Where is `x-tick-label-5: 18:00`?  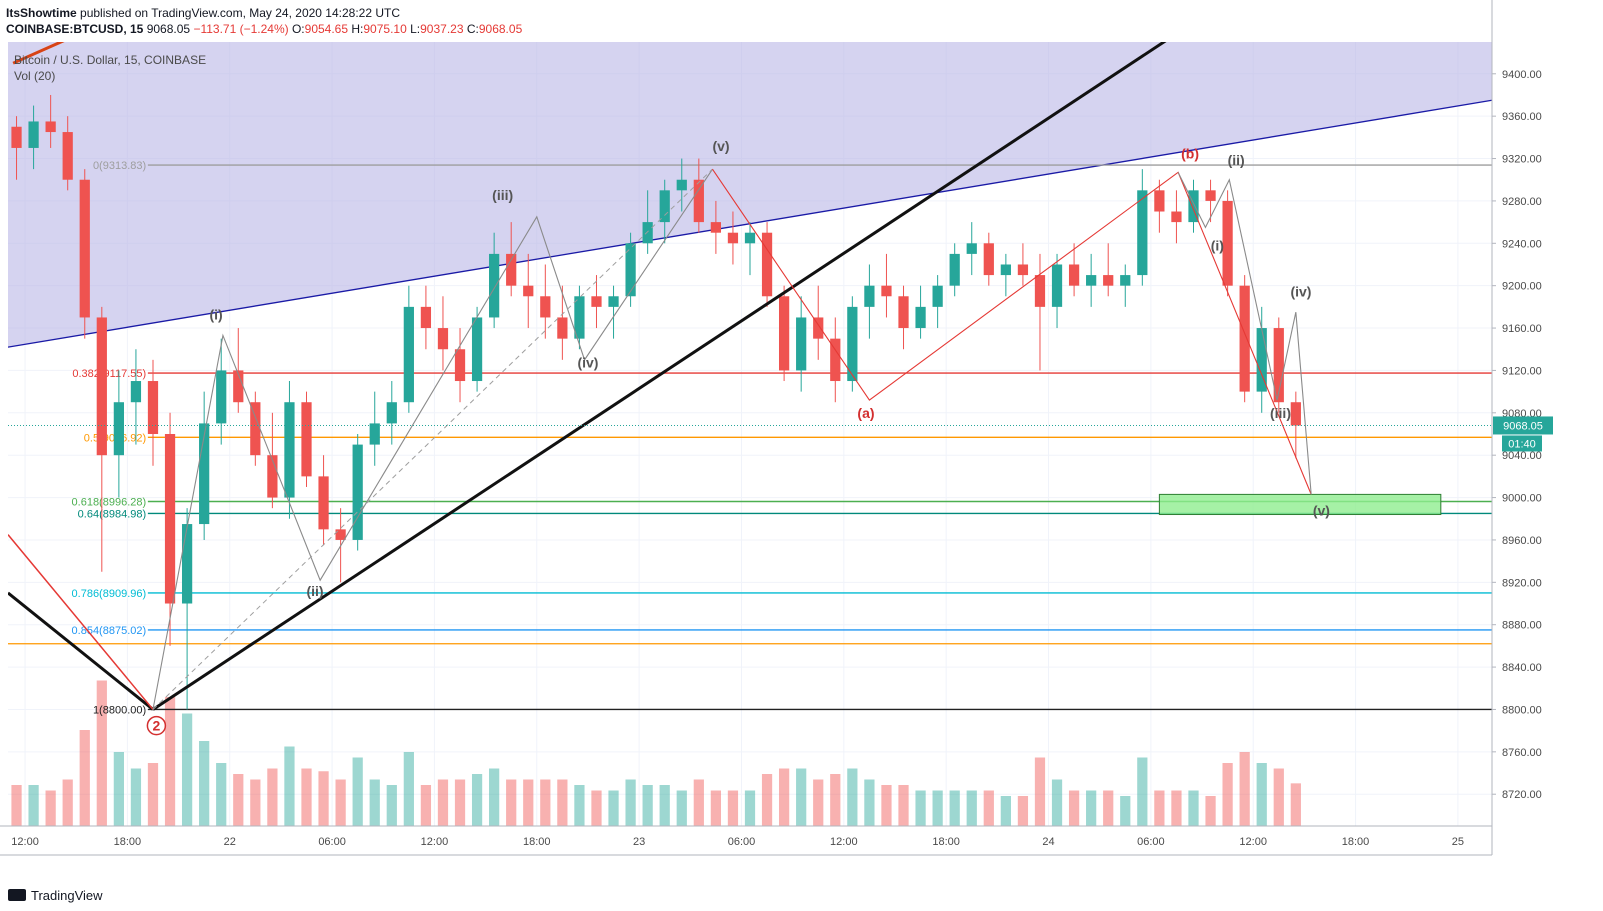 x-tick-label-5: 18:00 is located at coordinates (537, 842).